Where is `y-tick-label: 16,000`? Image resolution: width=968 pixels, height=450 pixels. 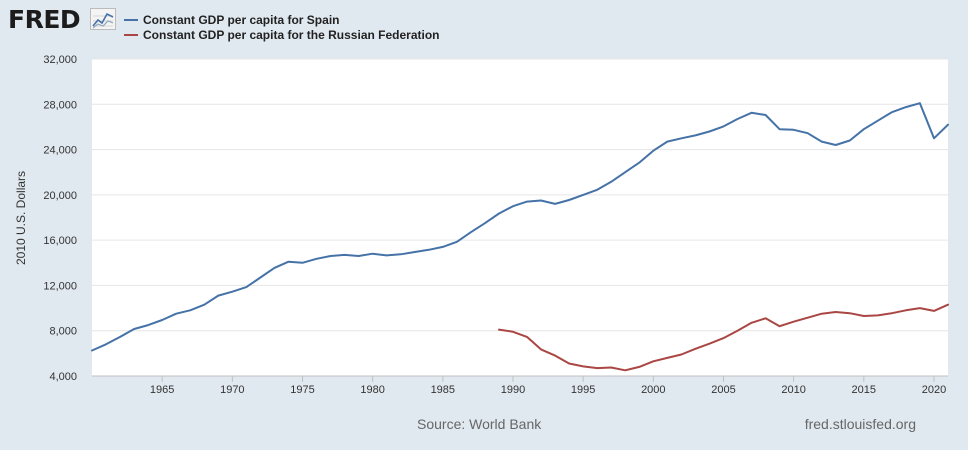 y-tick-label: 16,000 is located at coordinates (60, 241).